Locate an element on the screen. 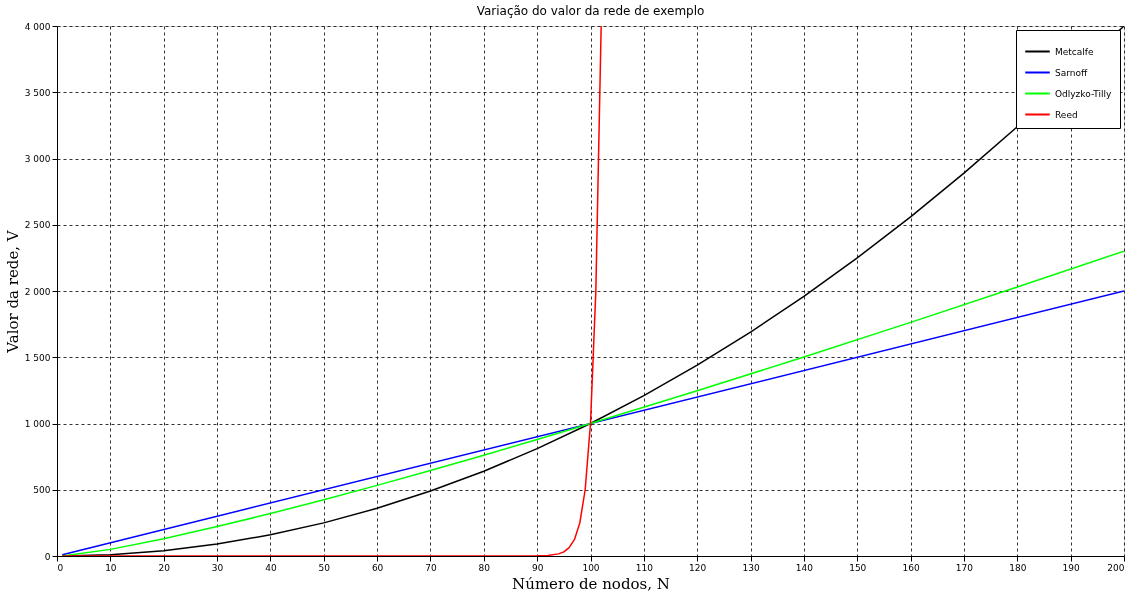  x-tick-label: 90 is located at coordinates (537, 567).